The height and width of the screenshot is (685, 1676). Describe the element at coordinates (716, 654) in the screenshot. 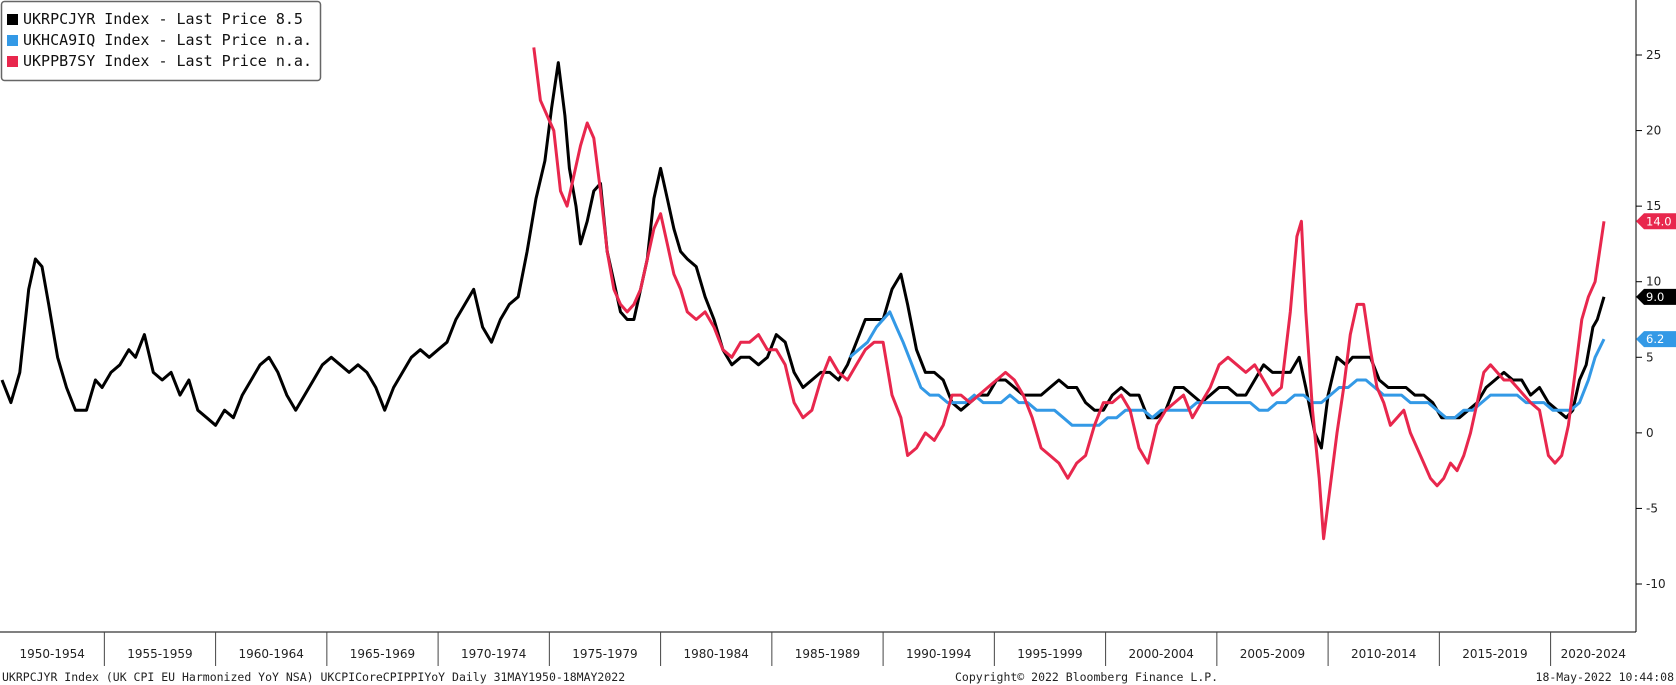

I see `x-category-label: 1980-1984` at that location.